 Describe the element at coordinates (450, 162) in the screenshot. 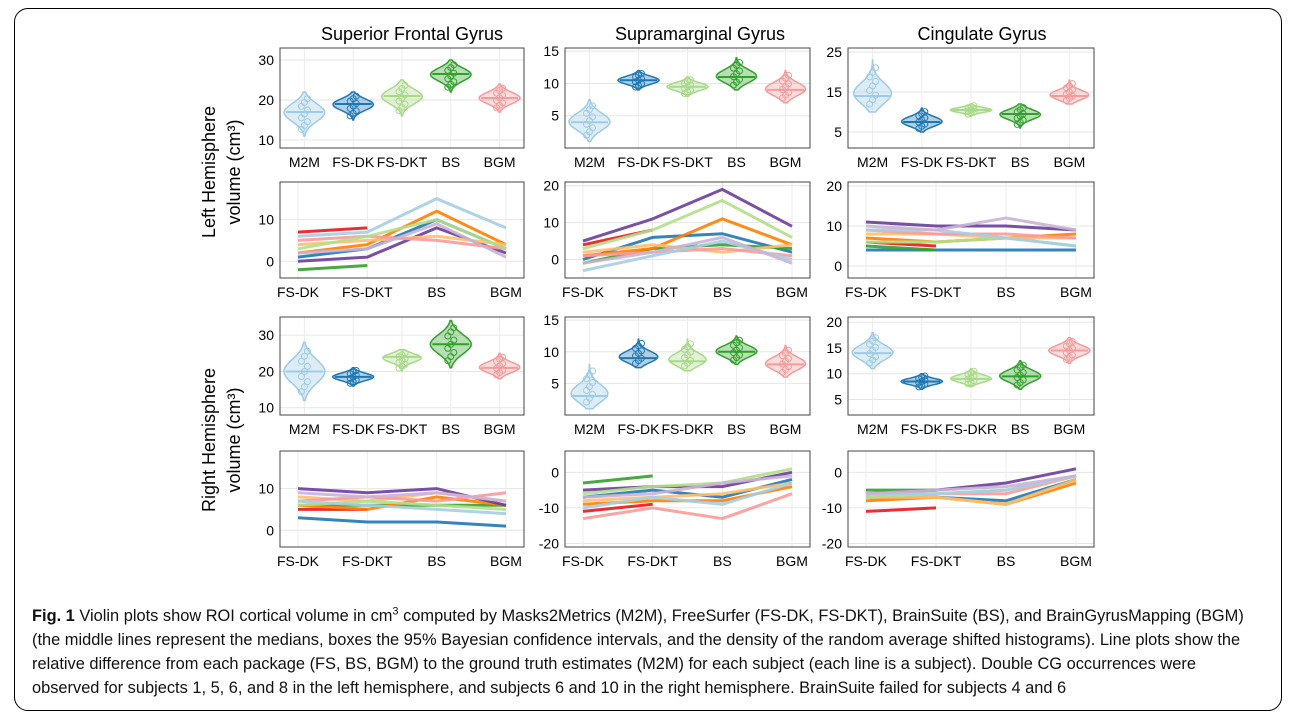

I see `panel-left-superior-frontal-gyrus-violin-xtick: BS` at that location.